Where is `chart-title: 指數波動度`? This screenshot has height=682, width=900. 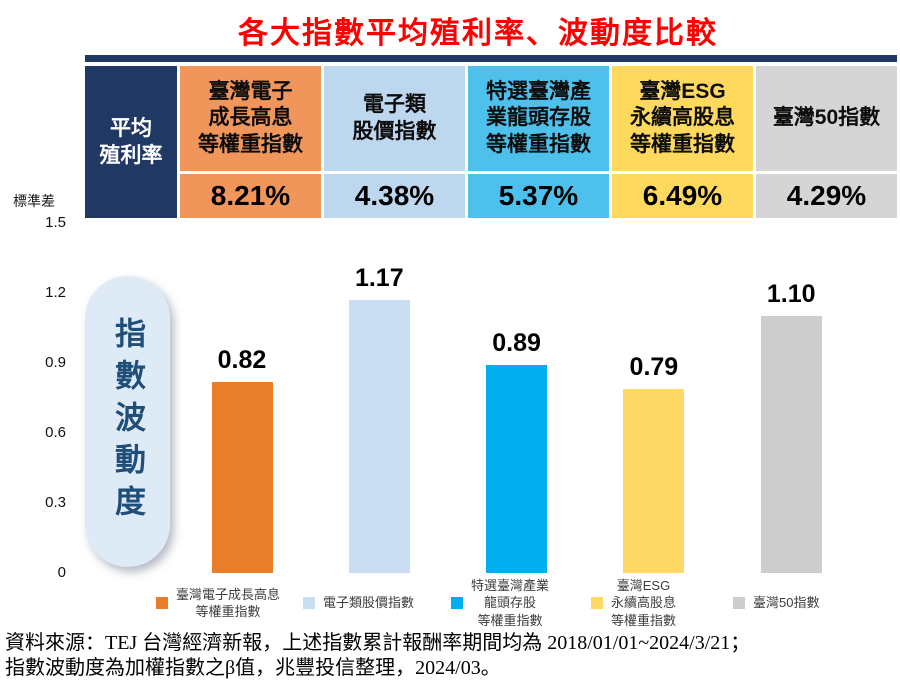
chart-title: 指數波動度 is located at coordinates (127, 421).